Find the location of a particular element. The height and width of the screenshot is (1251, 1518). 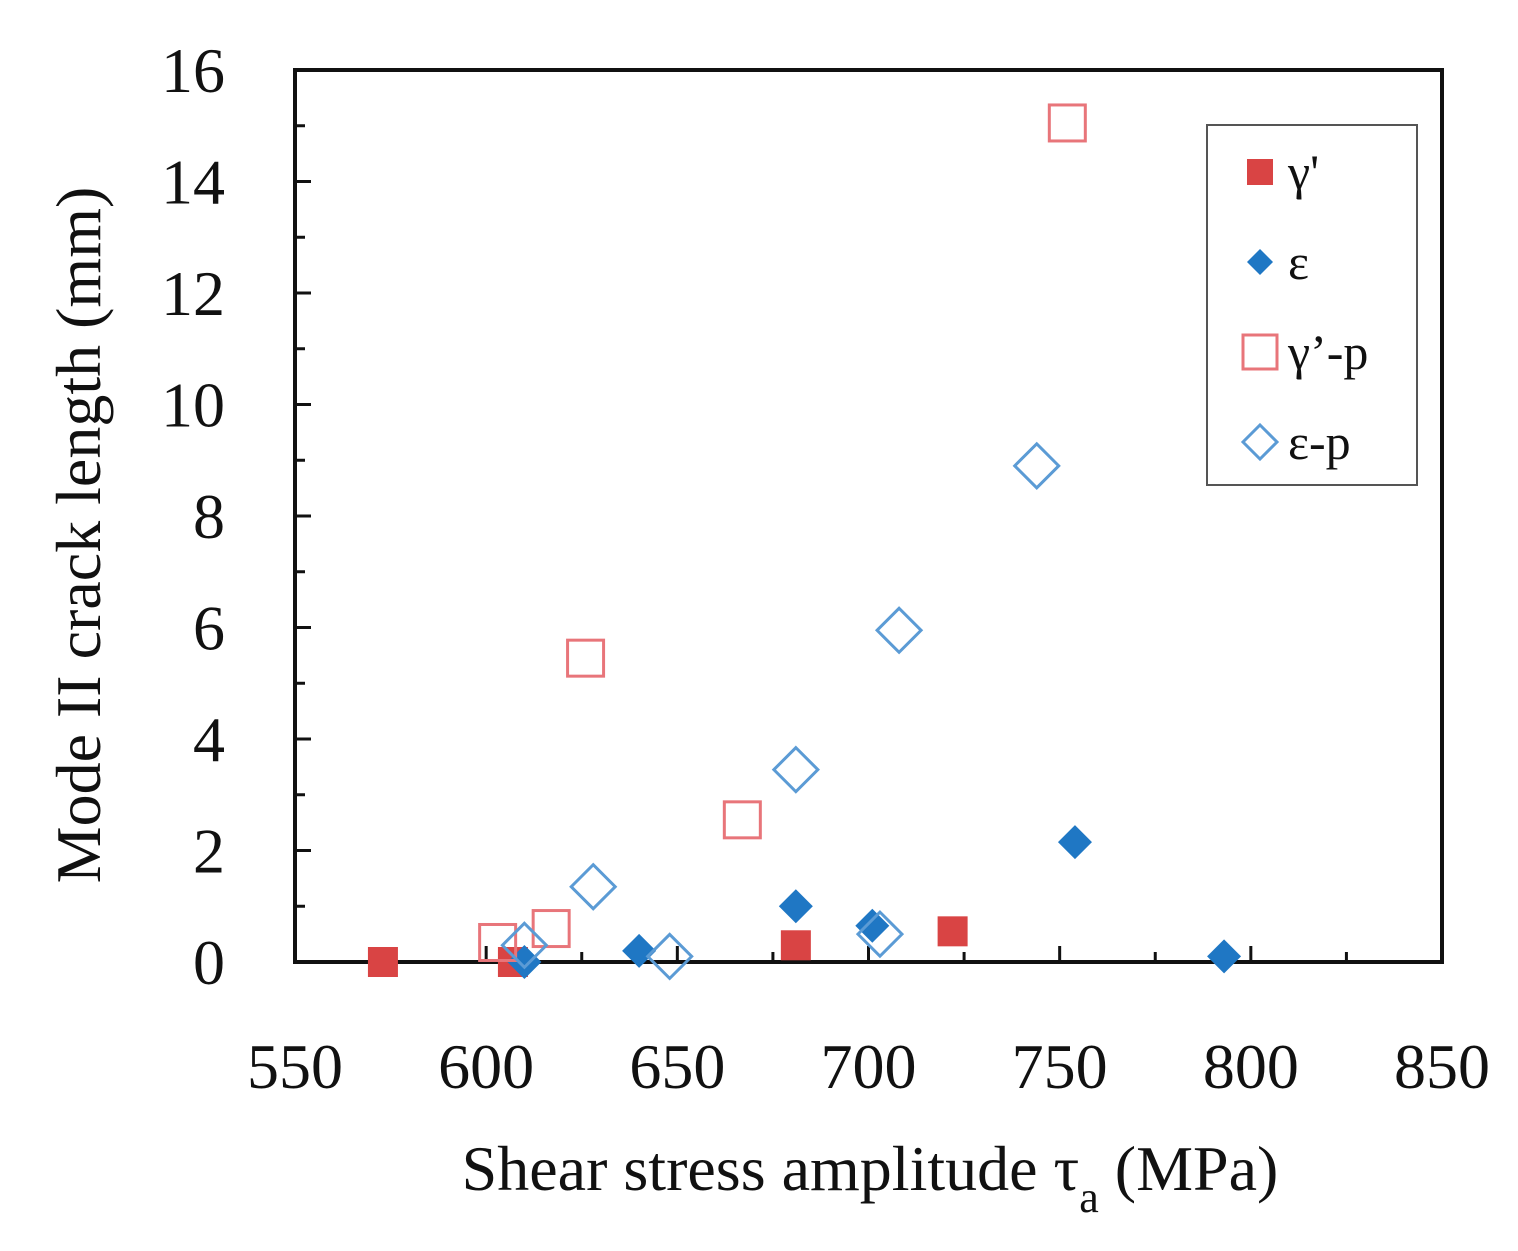

y-axis-label: Mode II crack length (mm) is located at coordinates (78, 535).